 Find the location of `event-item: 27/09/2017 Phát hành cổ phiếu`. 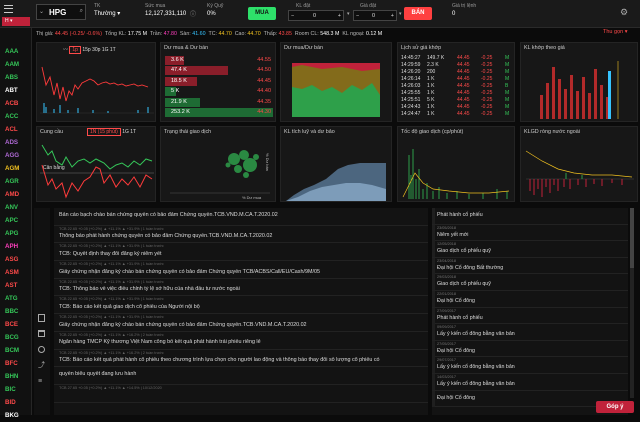

event-item: 27/09/2017 Phát hành cổ phiếu is located at coordinates (530, 316).